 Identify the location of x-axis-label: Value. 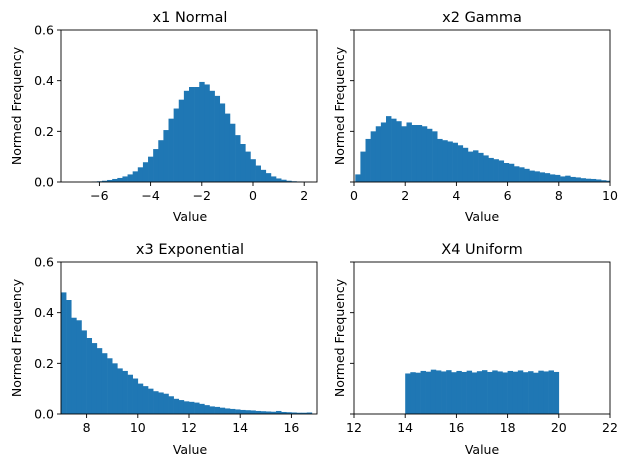
(190, 216).